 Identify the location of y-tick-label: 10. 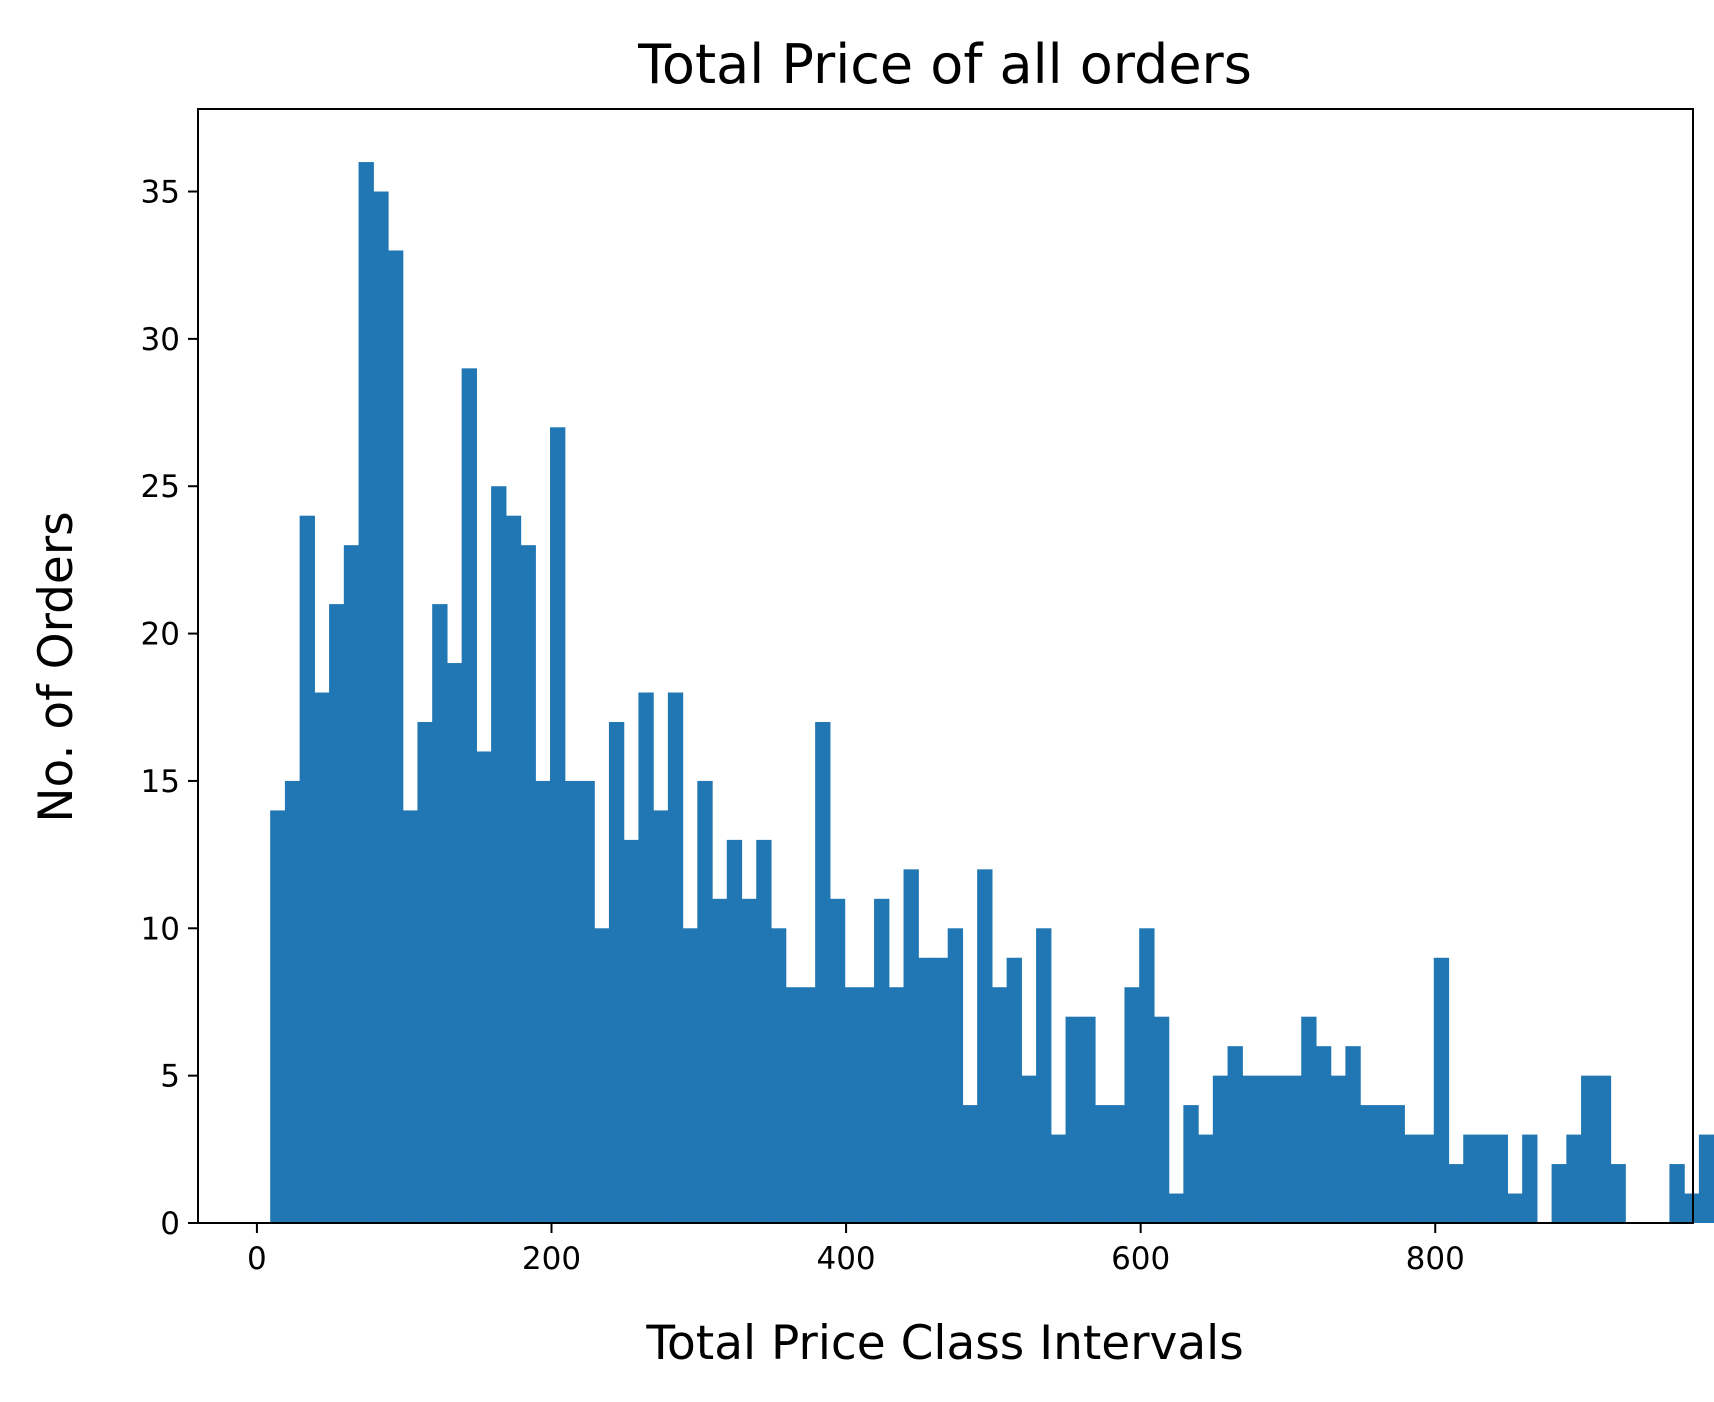
(160, 929).